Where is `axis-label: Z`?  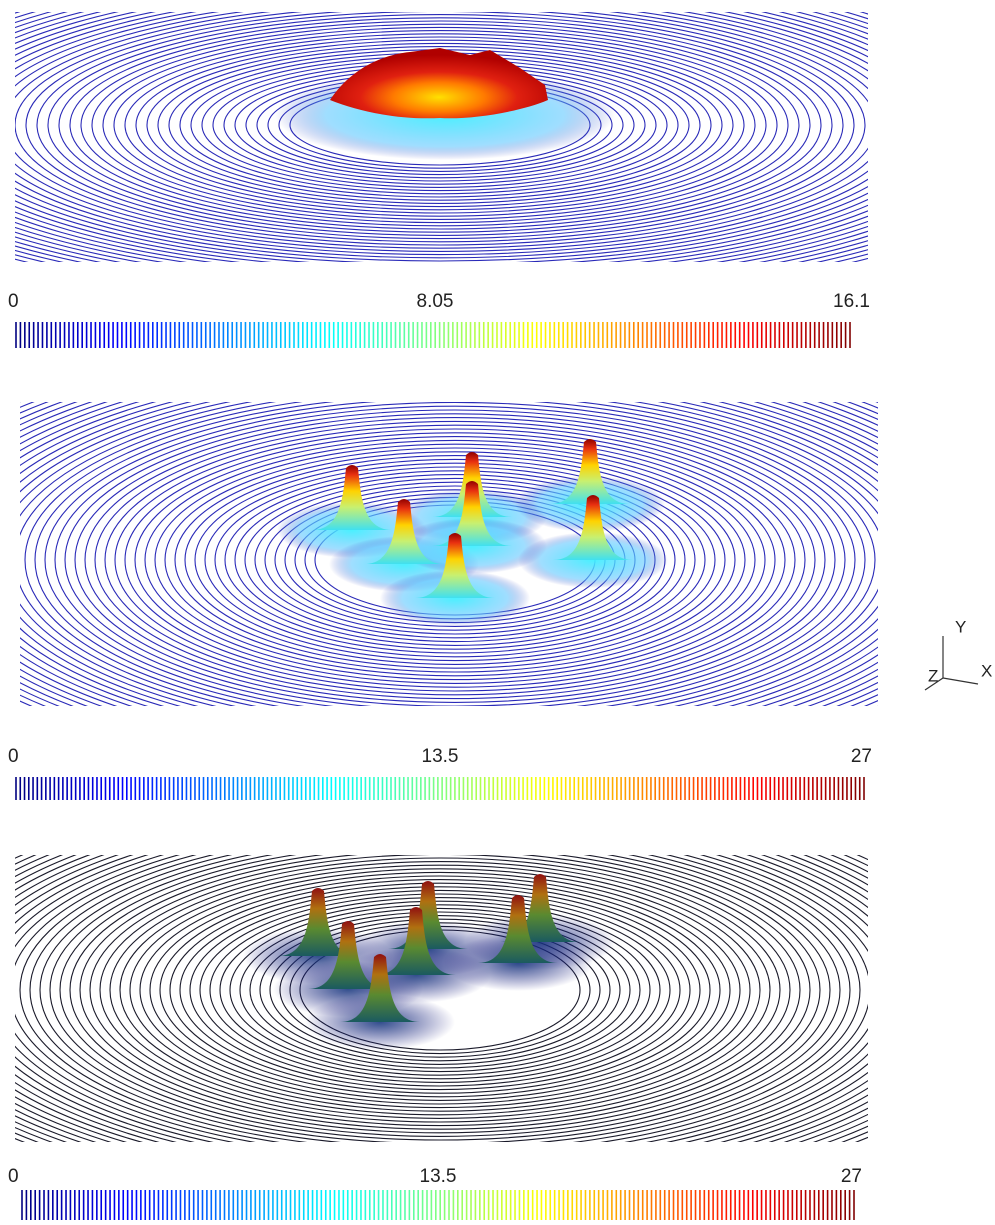 axis-label: Z is located at coordinates (933, 675).